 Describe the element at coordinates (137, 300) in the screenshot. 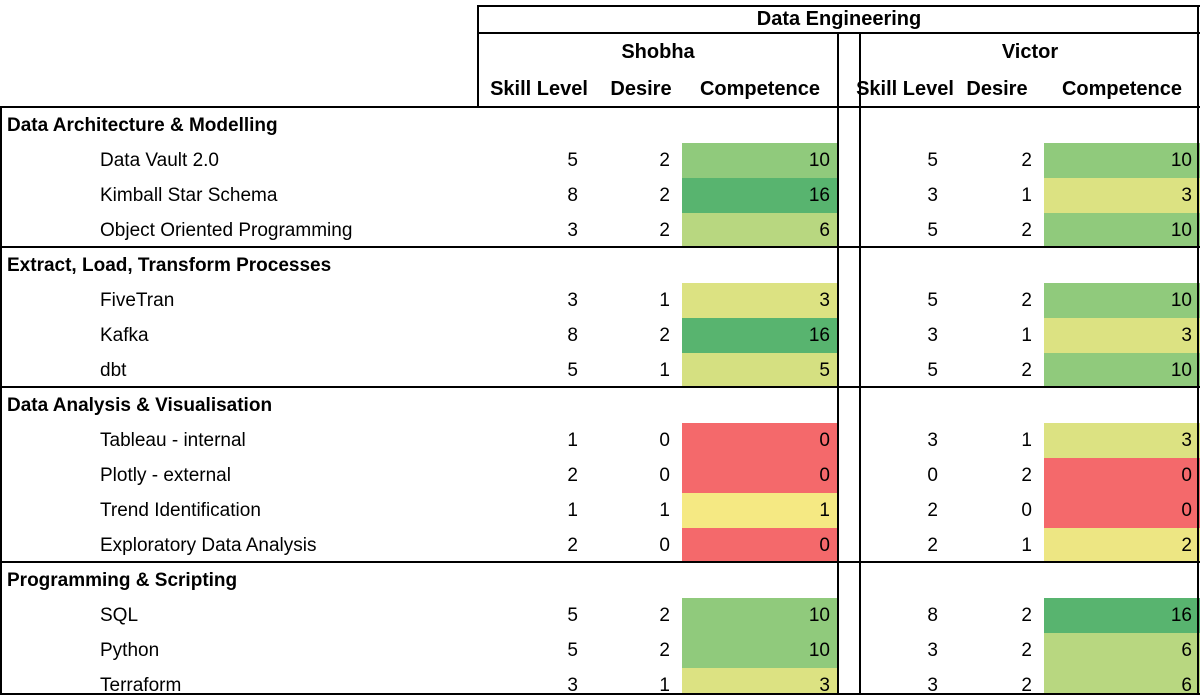

I see `skill-name: FiveTran` at that location.